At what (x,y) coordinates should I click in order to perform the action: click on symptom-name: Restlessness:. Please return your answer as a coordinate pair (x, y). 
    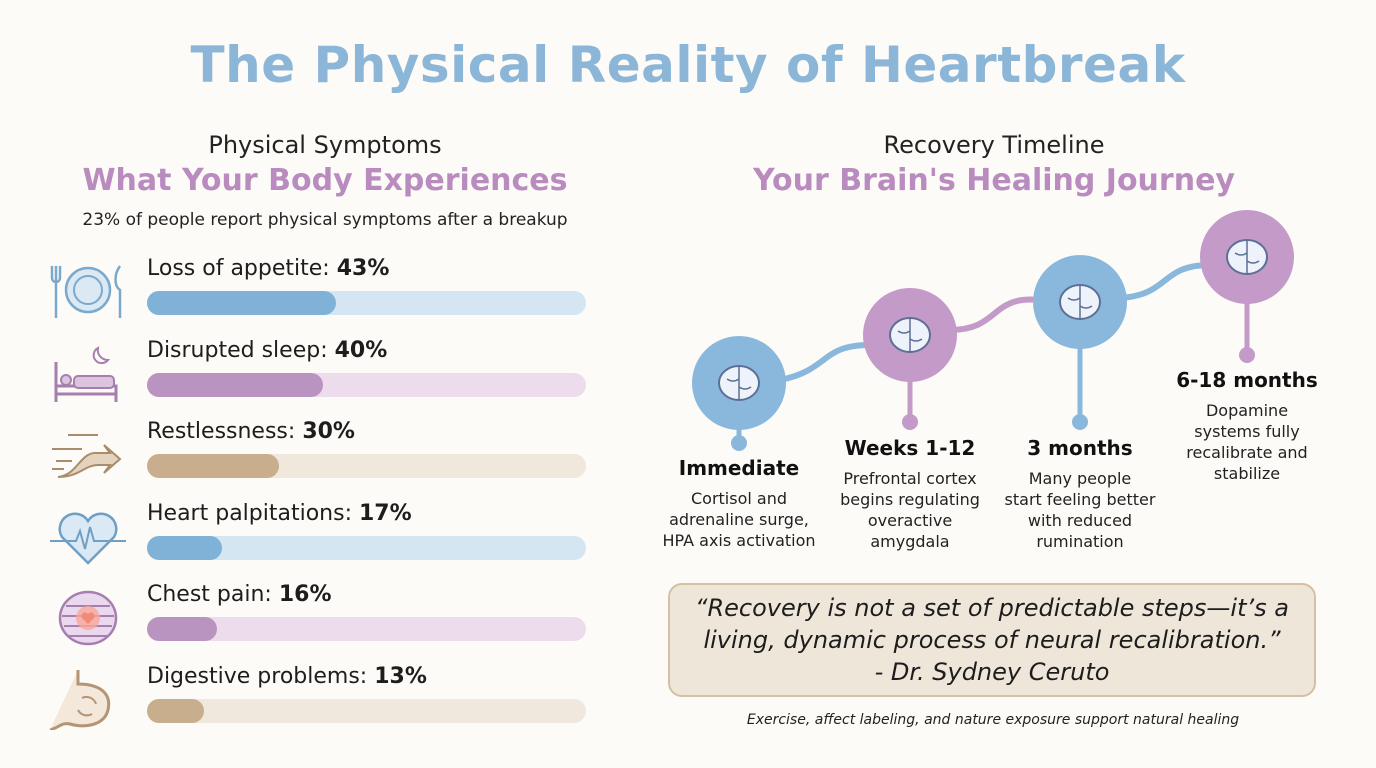
    Looking at the image, I should click on (225, 432).